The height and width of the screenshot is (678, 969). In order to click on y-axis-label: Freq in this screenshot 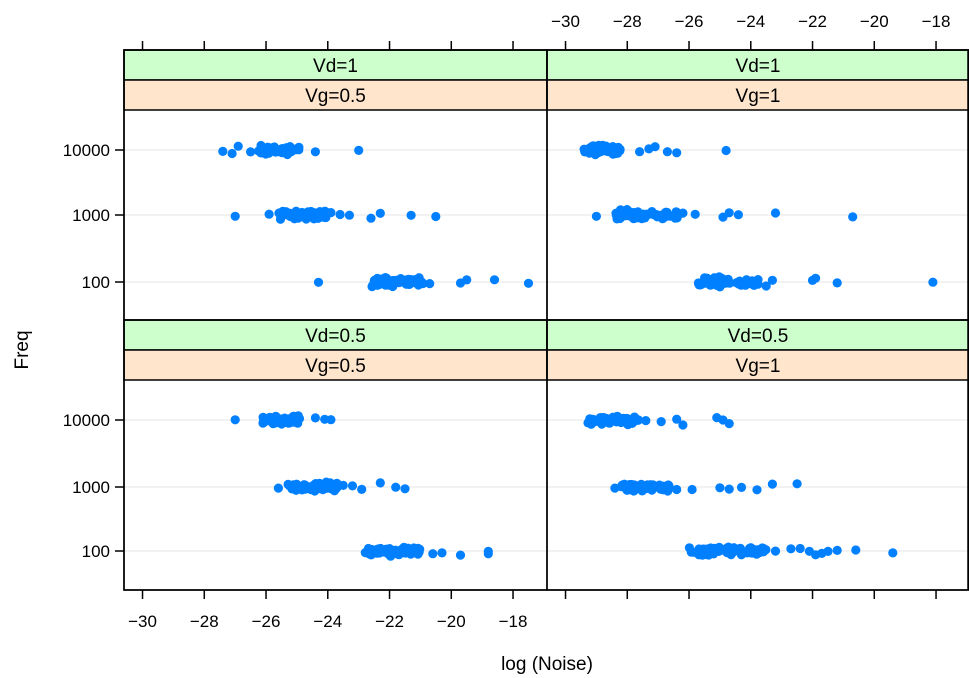, I will do `click(22, 349)`.